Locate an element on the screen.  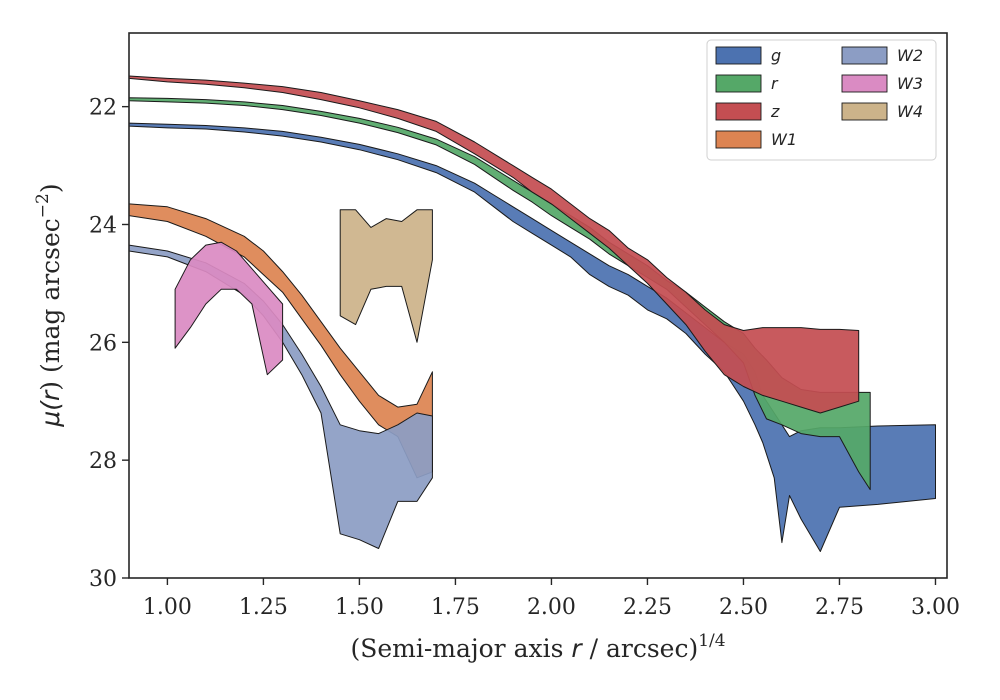
x-tick-label: 3.00 is located at coordinates (935, 607).